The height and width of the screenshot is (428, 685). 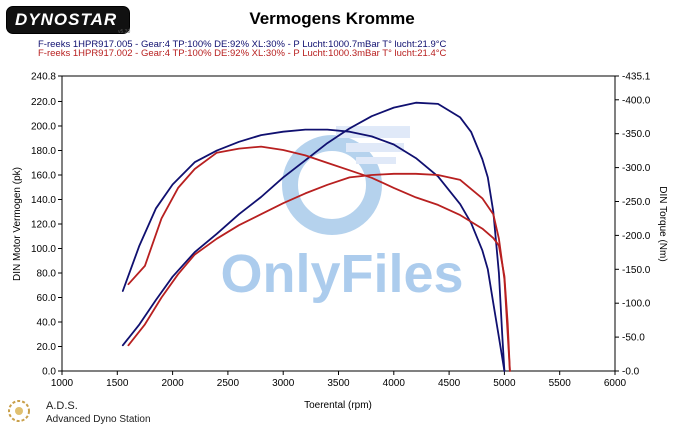 I want to click on y-tick-label: 0.0, so click(x=49, y=372).